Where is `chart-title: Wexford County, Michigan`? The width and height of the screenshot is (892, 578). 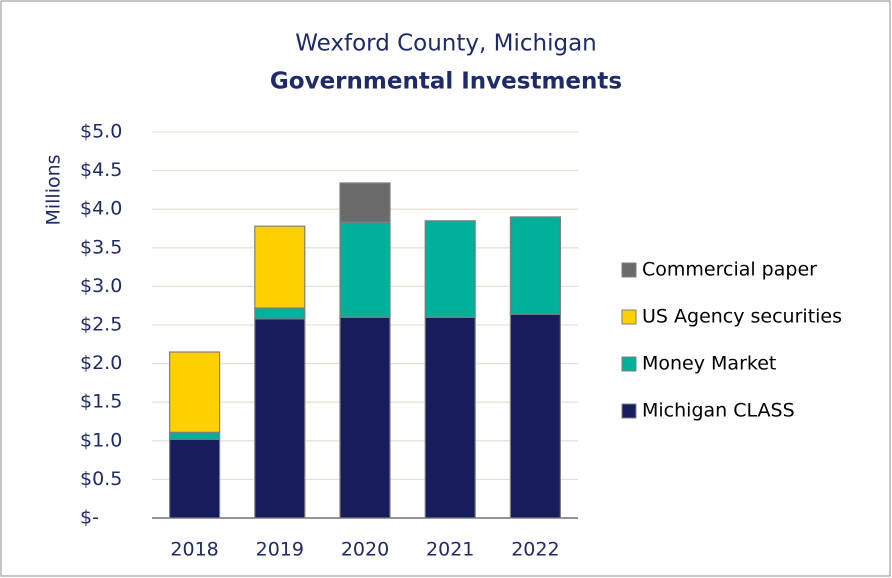
chart-title: Wexford County, Michigan is located at coordinates (446, 44).